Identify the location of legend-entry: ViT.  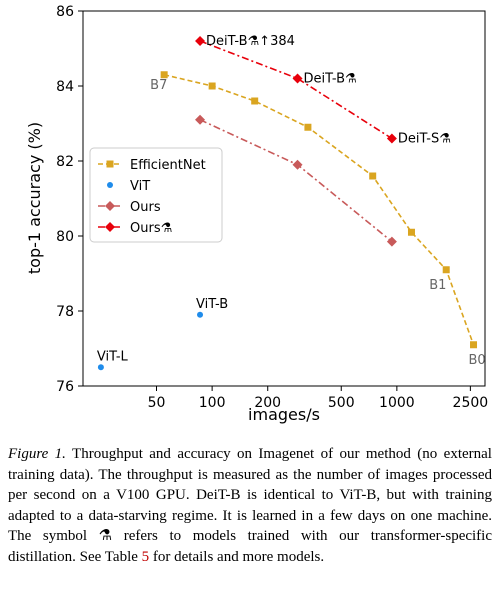
(128, 186).